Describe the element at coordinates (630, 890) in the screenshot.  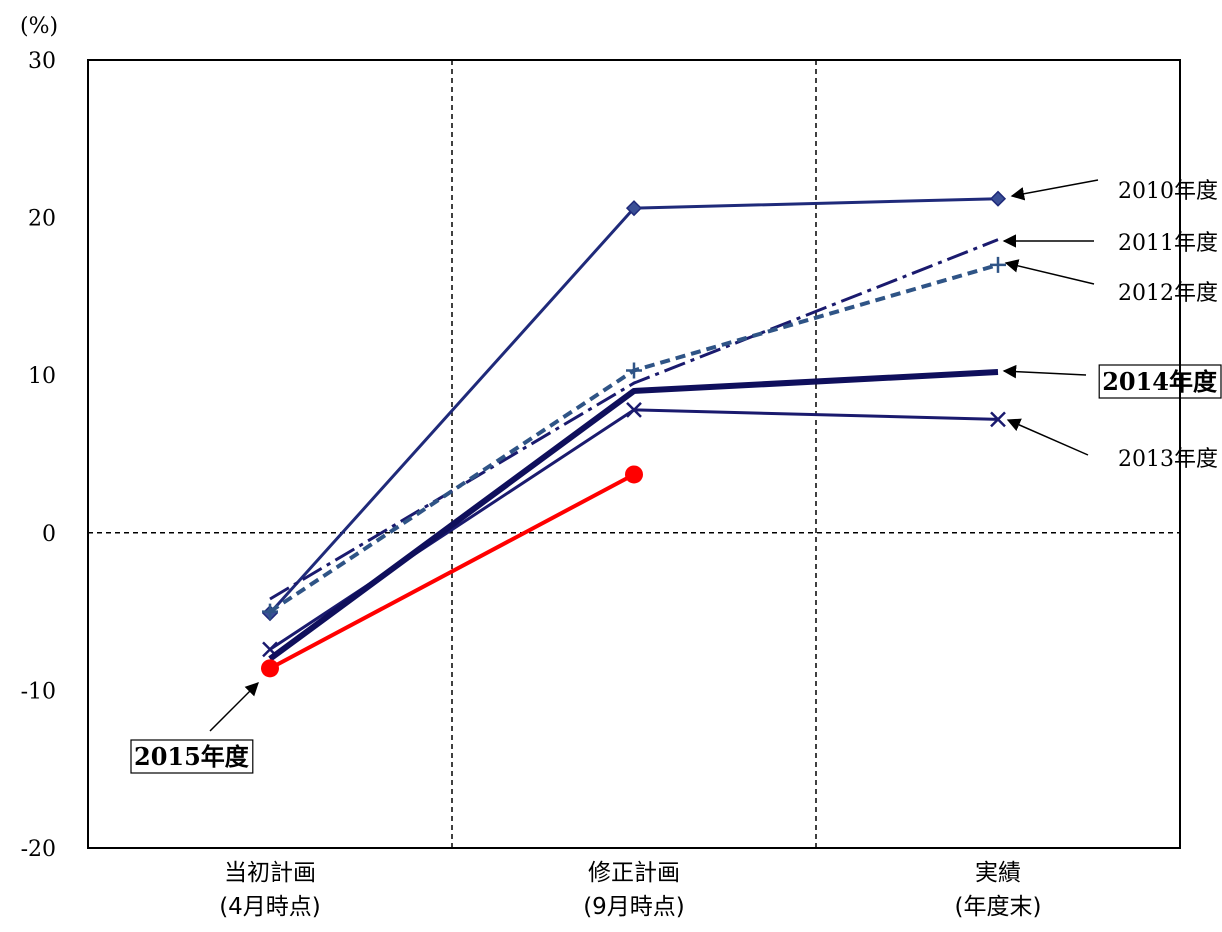
I see `x-axis-categories: 当初計画 (4月時点) 修正計画 (9月時点) 実績 (年度末)` at that location.